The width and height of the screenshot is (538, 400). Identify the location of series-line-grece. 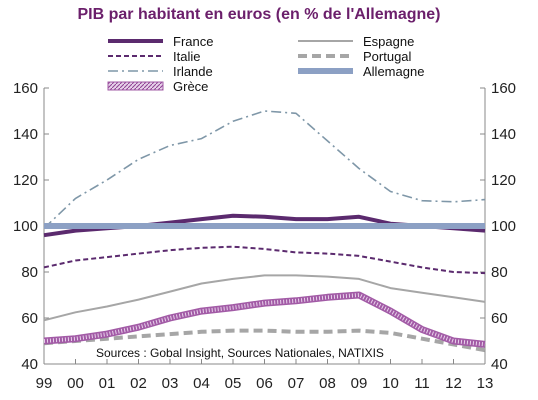
(264, 320).